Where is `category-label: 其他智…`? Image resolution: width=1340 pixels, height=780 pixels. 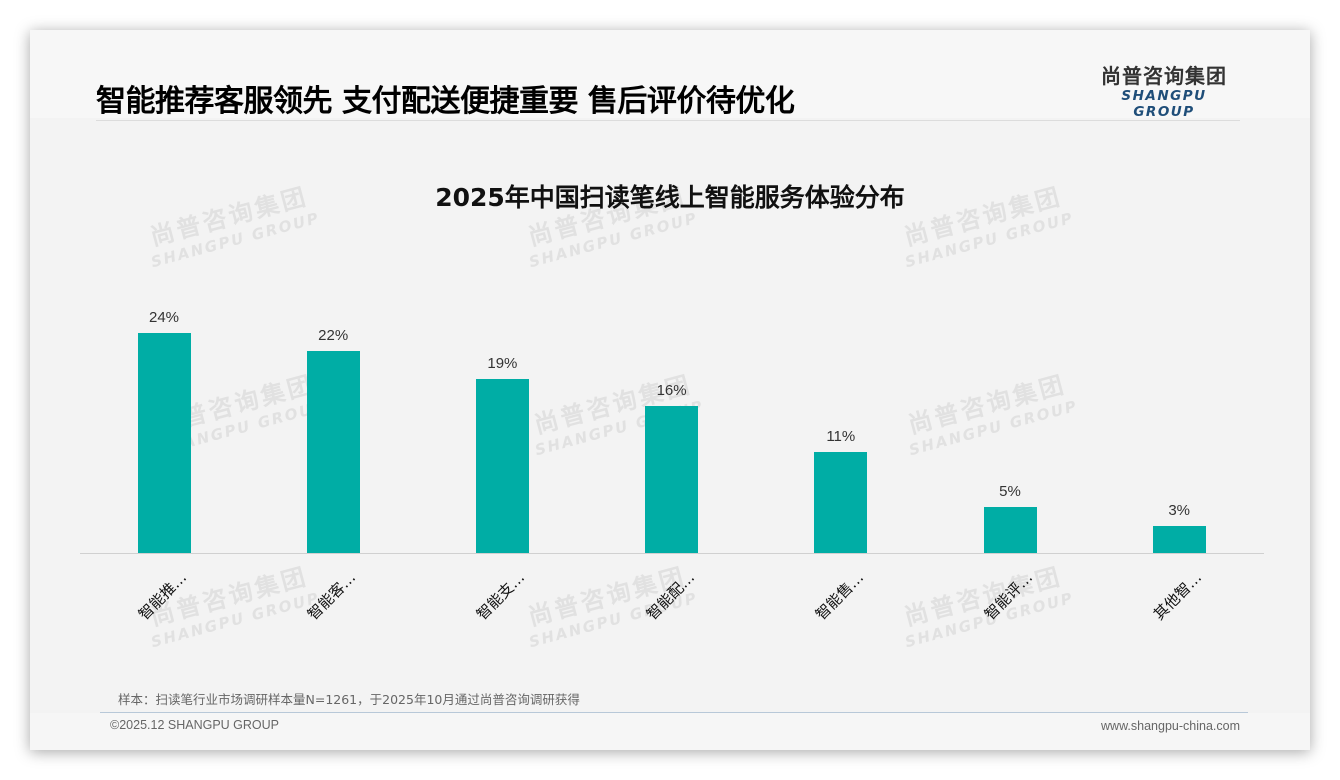 category-label: 其他智… is located at coordinates (1178, 596).